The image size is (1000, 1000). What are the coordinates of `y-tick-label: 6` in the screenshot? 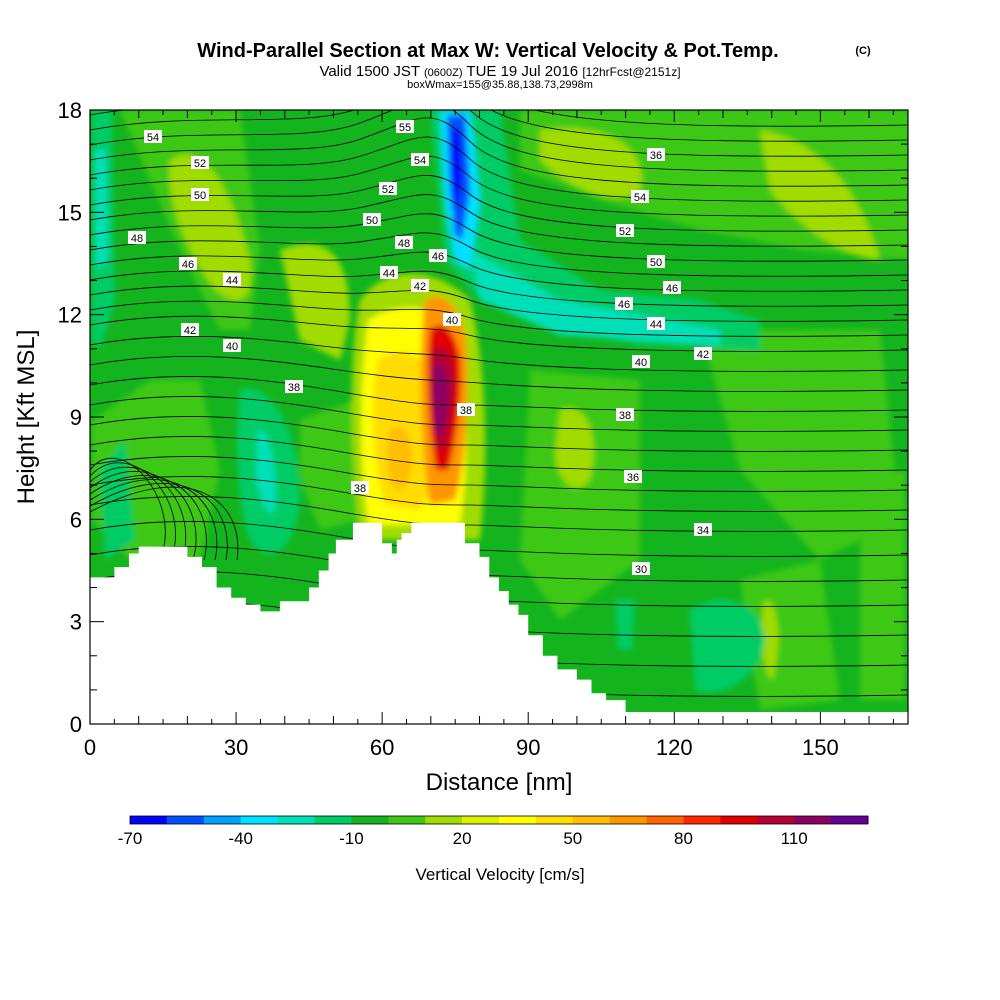 It's located at (76, 519).